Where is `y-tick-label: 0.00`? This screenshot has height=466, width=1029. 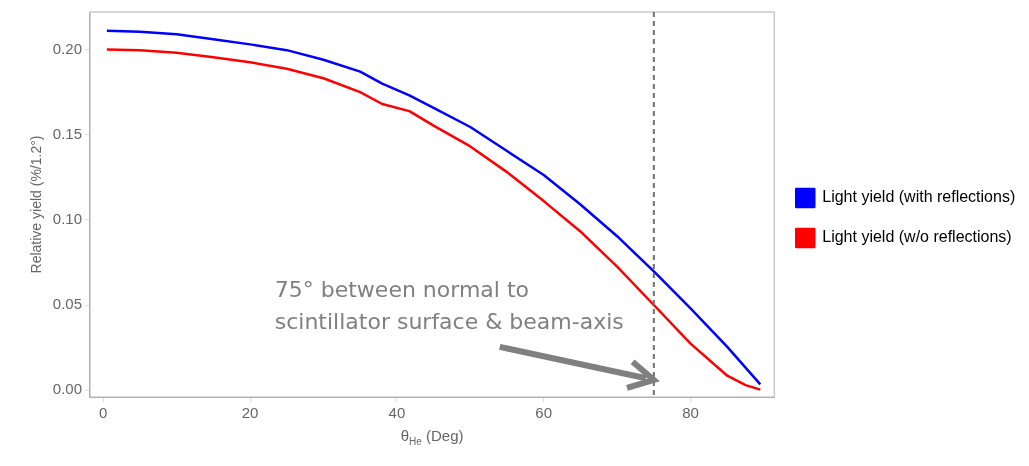 y-tick-label: 0.00 is located at coordinates (67, 389).